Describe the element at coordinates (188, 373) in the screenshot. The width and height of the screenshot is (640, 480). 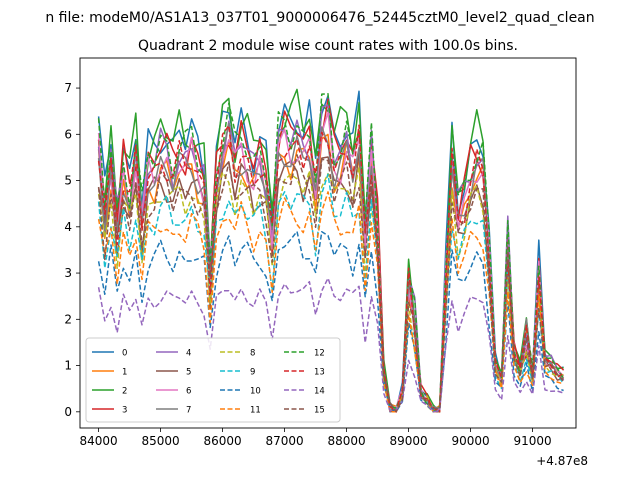
I see `legend-label-5: 5` at that location.